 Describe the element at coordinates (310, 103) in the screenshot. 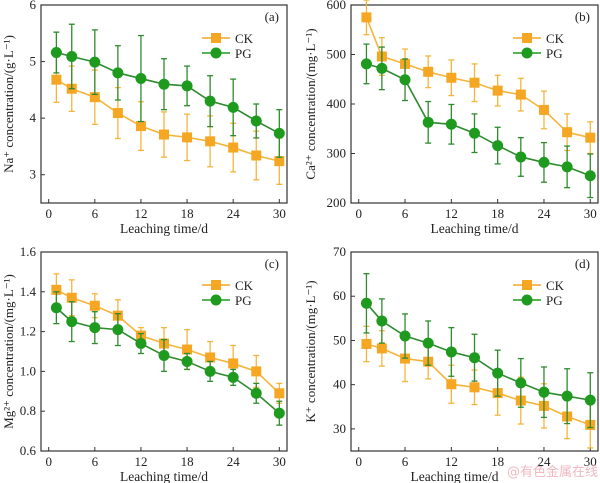

I see `y-axis-label: Ca²⁺ concentration/(mg·L⁻¹)` at that location.